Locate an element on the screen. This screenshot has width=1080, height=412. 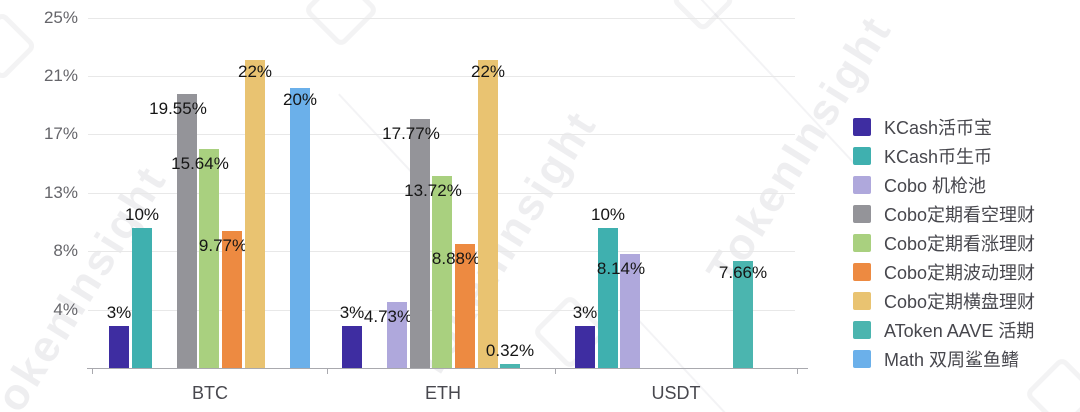
bar-value-label: 15.64% is located at coordinates (200, 163).